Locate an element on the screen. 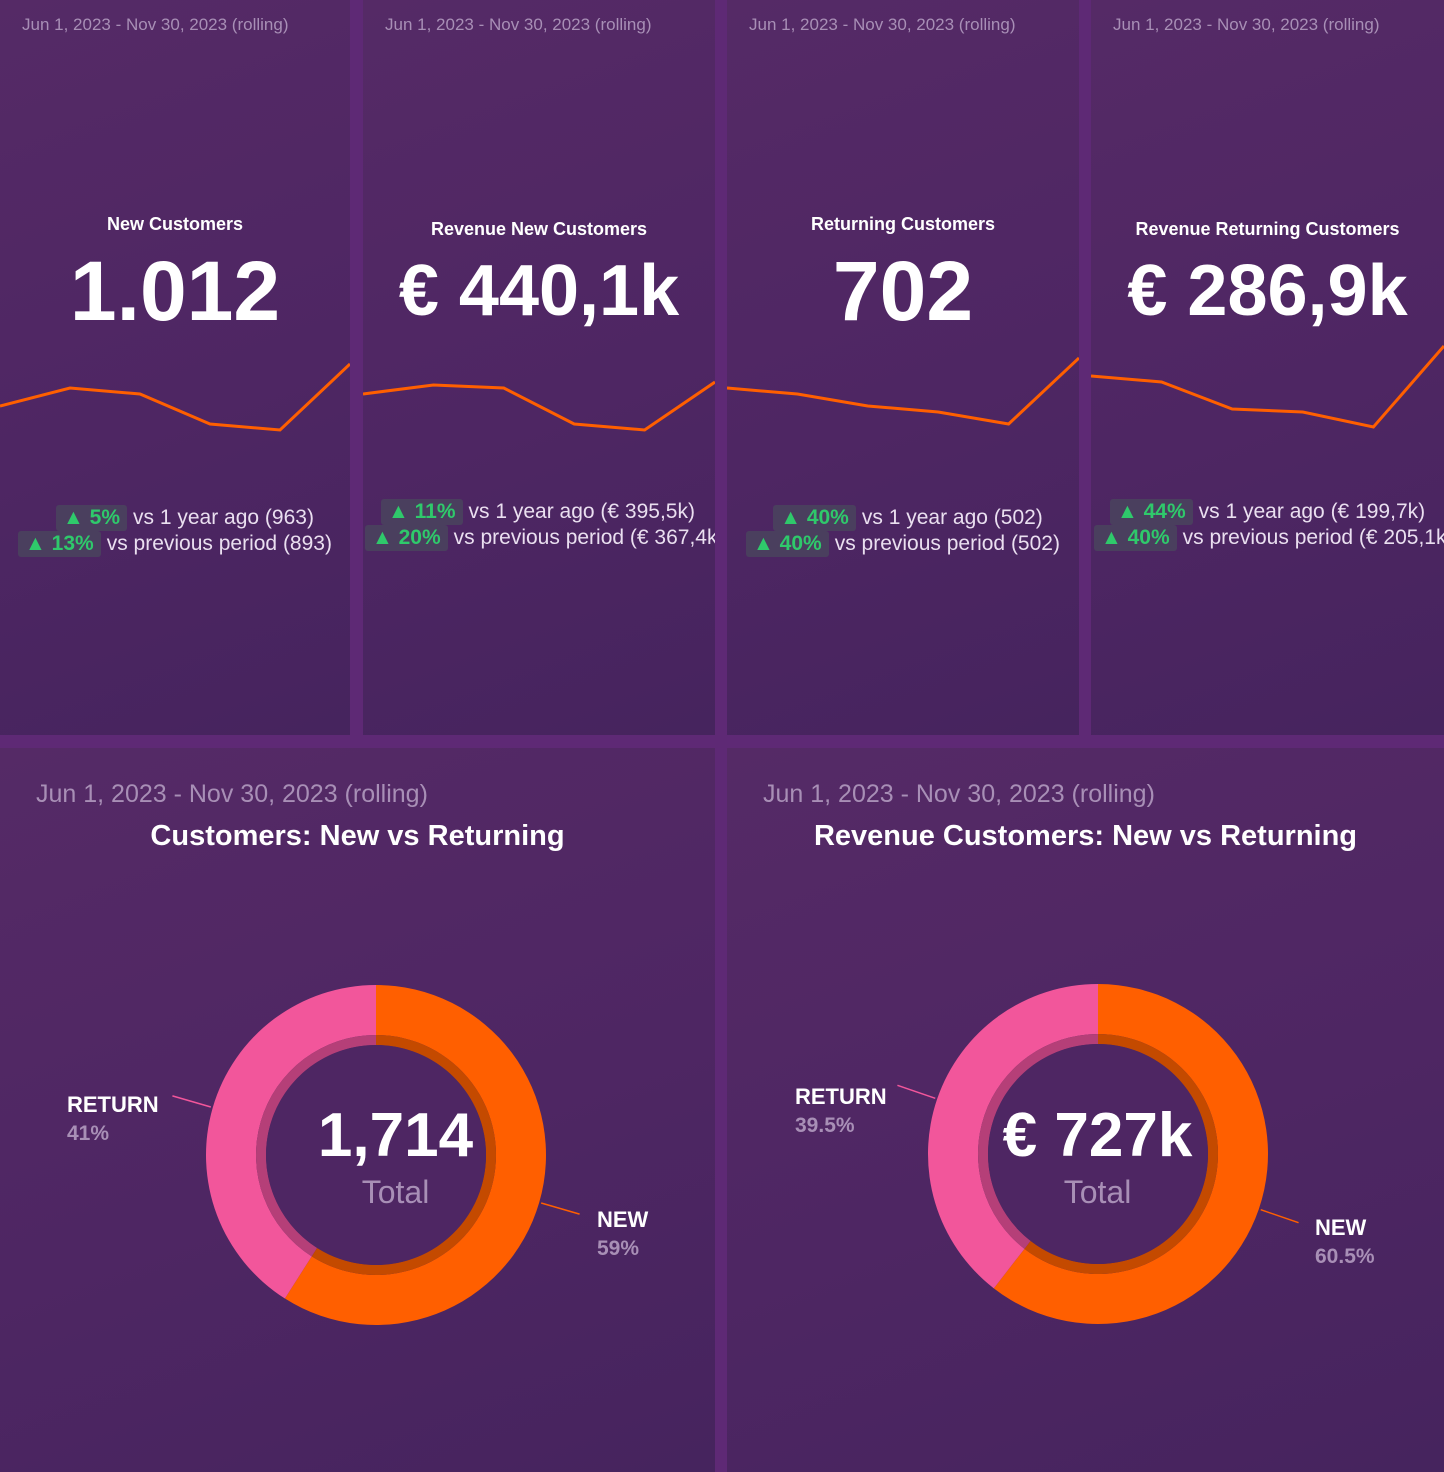 The image size is (1444, 1472). comparison-period: ▲ 13% vs previous period (893) is located at coordinates (175, 544).